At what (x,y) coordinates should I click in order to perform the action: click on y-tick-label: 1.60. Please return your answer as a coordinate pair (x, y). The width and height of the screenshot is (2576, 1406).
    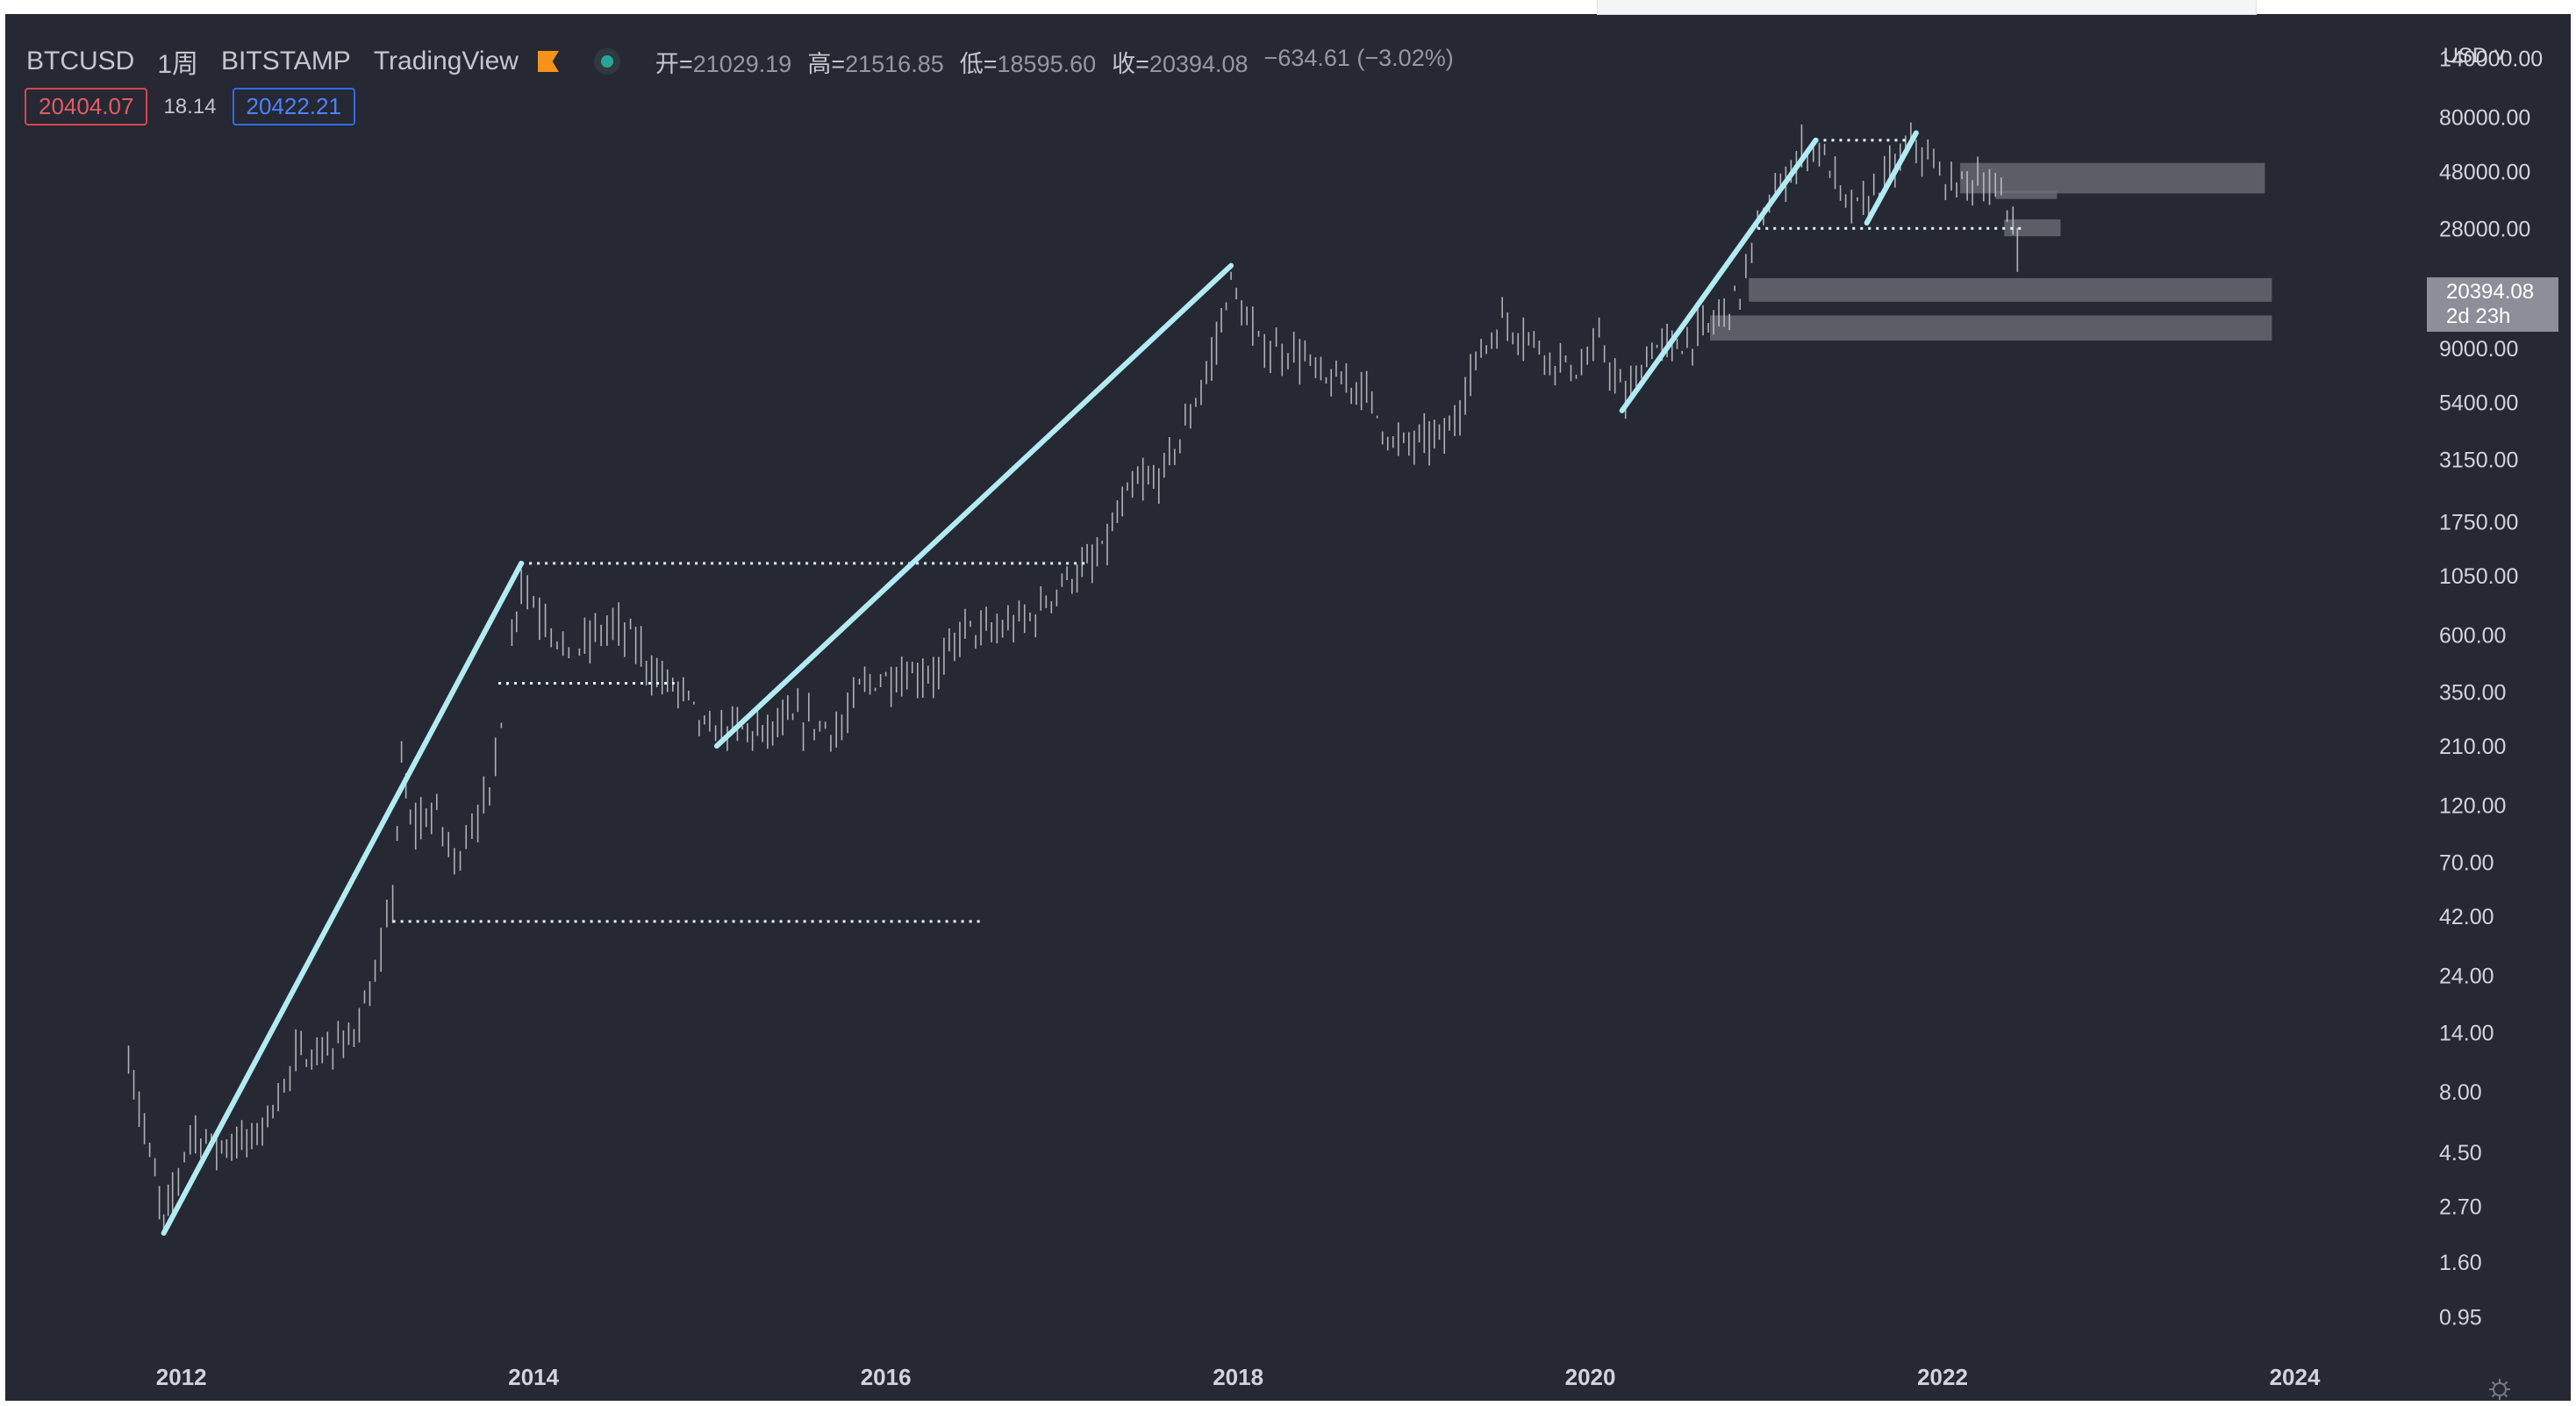
    Looking at the image, I should click on (2460, 1263).